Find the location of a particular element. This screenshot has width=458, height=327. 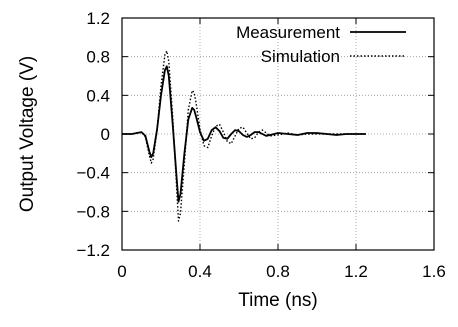

y-tick-label: 0.8 is located at coordinates (98, 57).